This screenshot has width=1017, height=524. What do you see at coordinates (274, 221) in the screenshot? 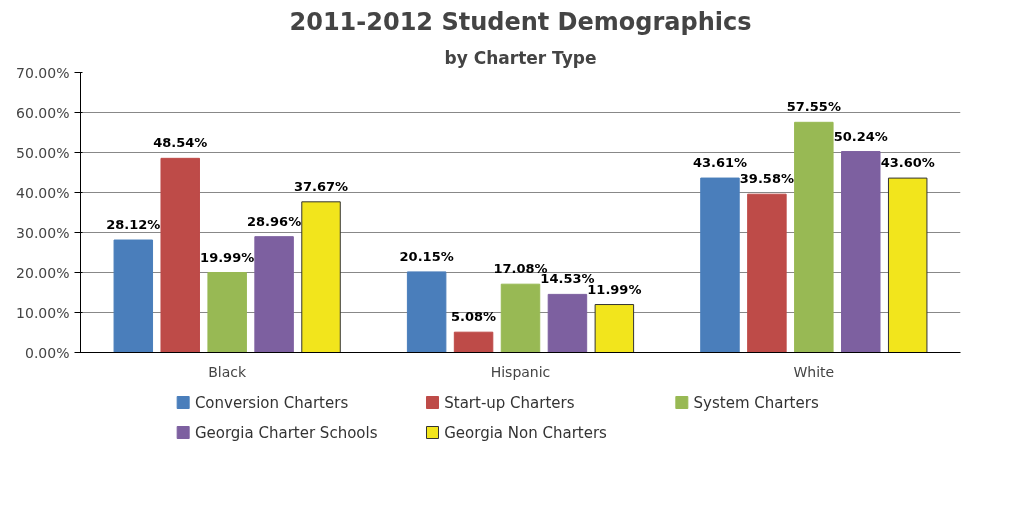
I see `data-label: 28.96%` at bounding box center [274, 221].